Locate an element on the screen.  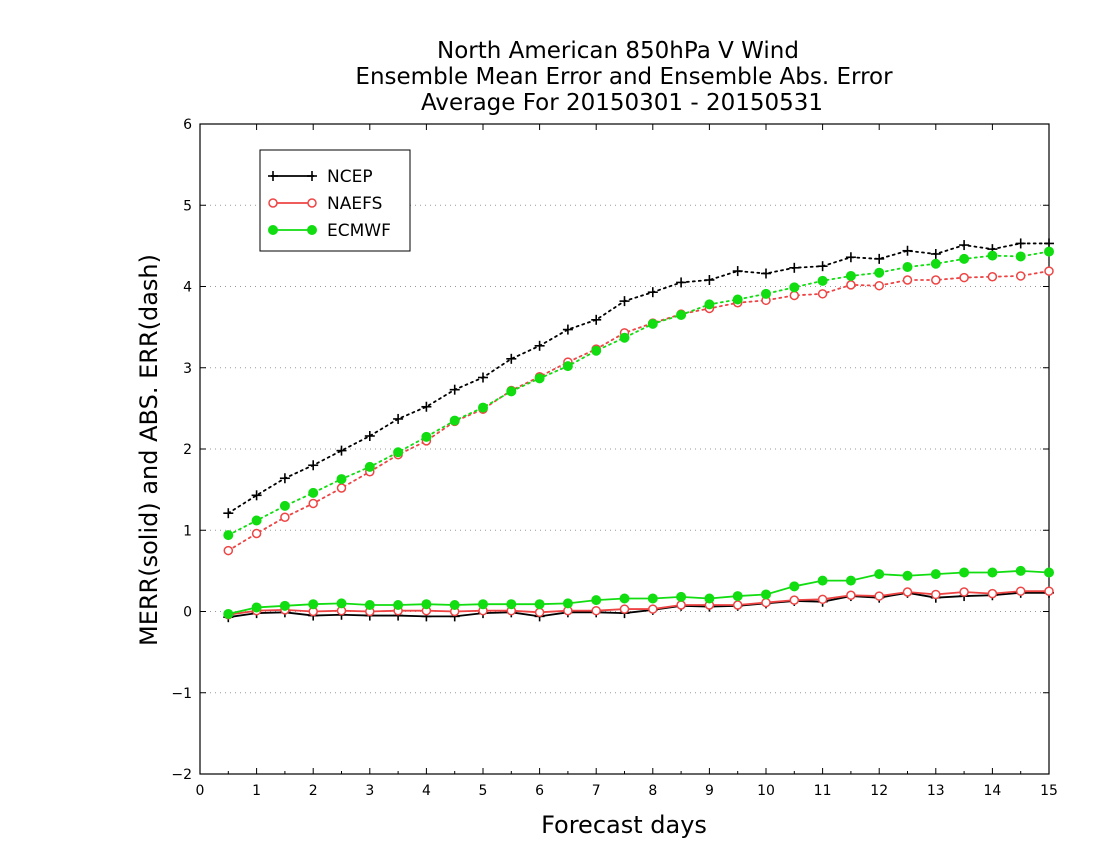
legend-marker-naefs is located at coordinates (312, 203).